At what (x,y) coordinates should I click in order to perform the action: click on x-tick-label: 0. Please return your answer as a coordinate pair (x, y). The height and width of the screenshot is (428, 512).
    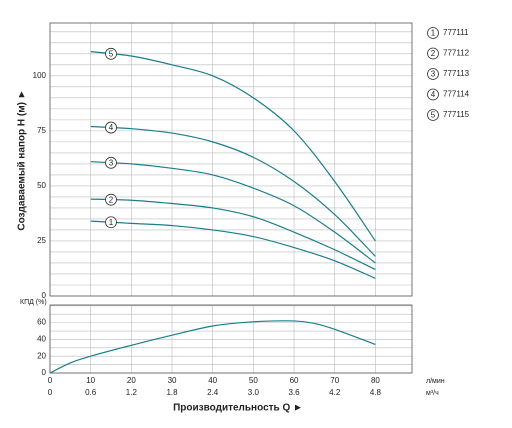
    Looking at the image, I should click on (50, 380).